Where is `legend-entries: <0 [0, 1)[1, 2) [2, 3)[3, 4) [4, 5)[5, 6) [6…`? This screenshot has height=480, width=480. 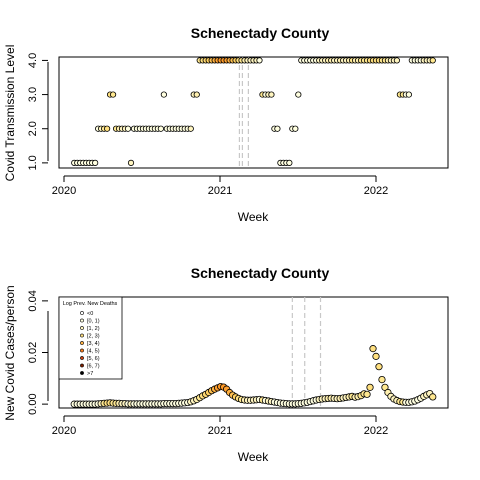 legend-entries: <0 [0, 1)[1, 2) [2, 3)[3, 4) [4, 5)[5, 6) [6… is located at coordinates (90, 344).